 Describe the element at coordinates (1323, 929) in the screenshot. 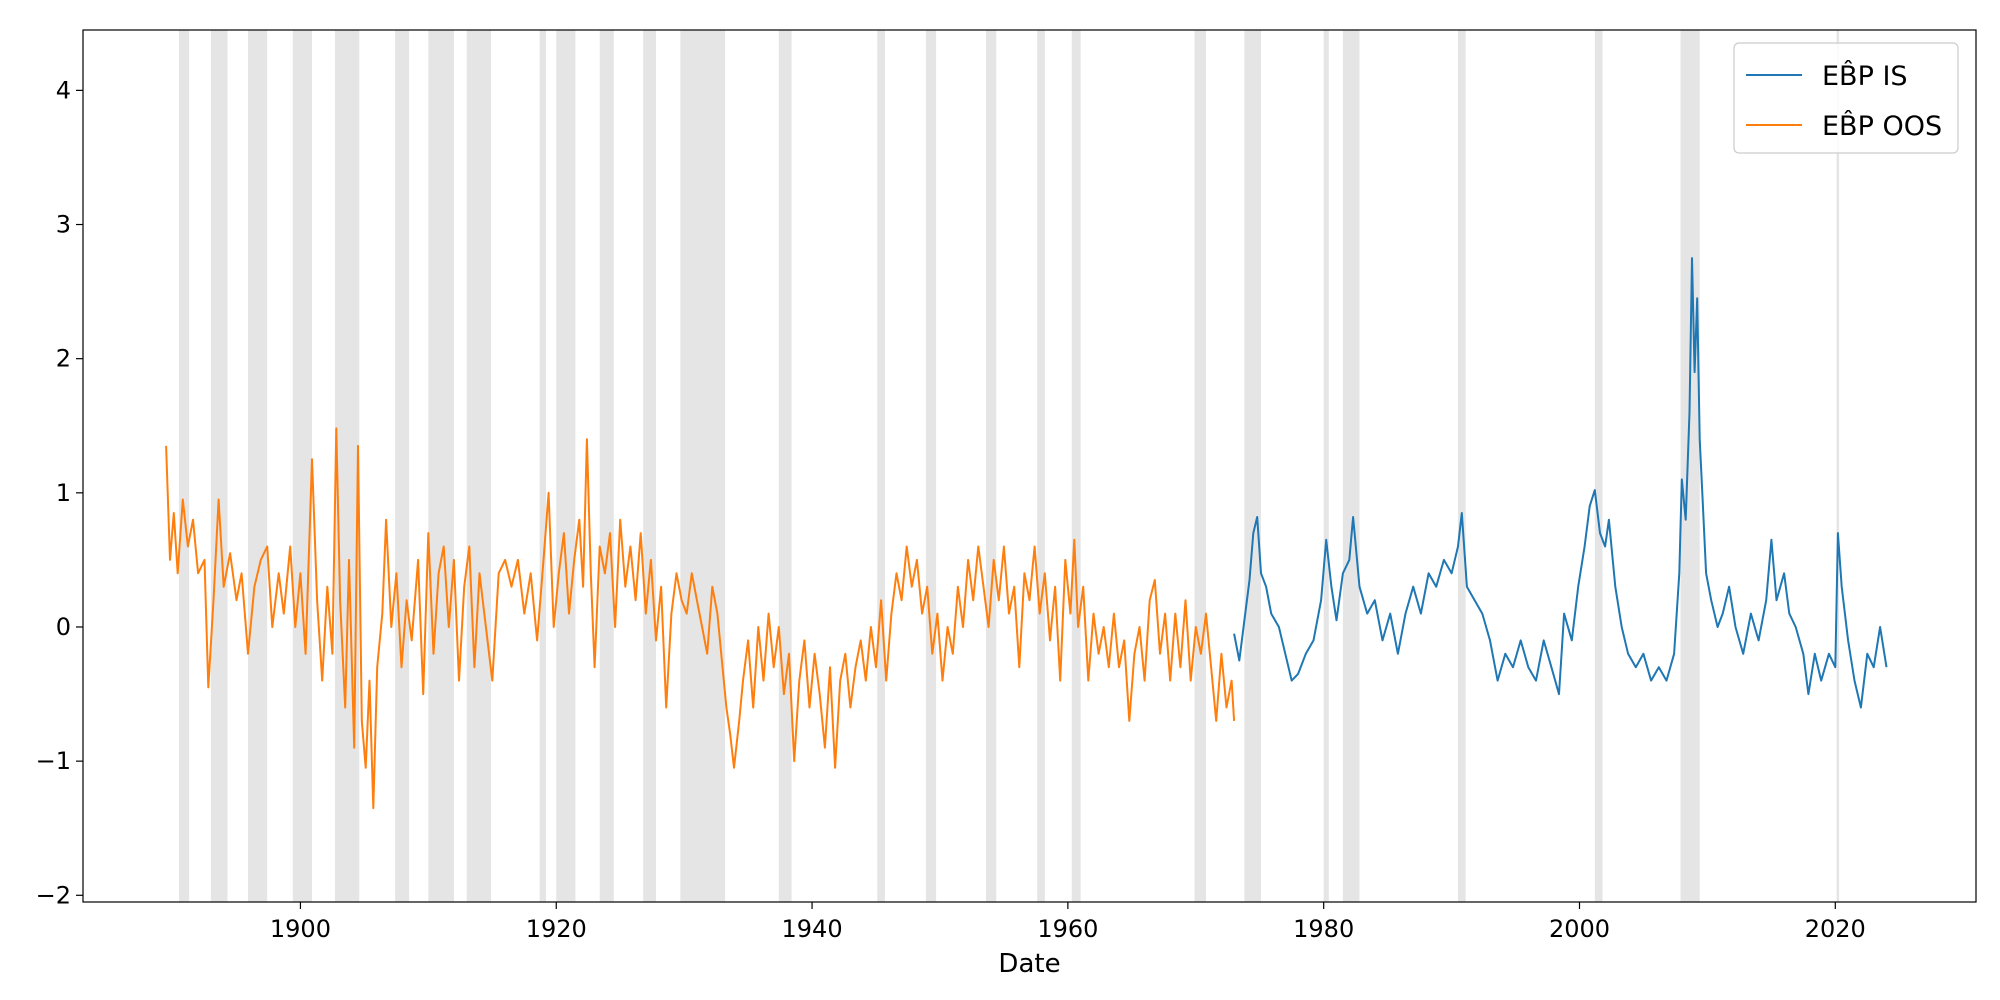

I see `x-tick-label-1980: 1980` at that location.